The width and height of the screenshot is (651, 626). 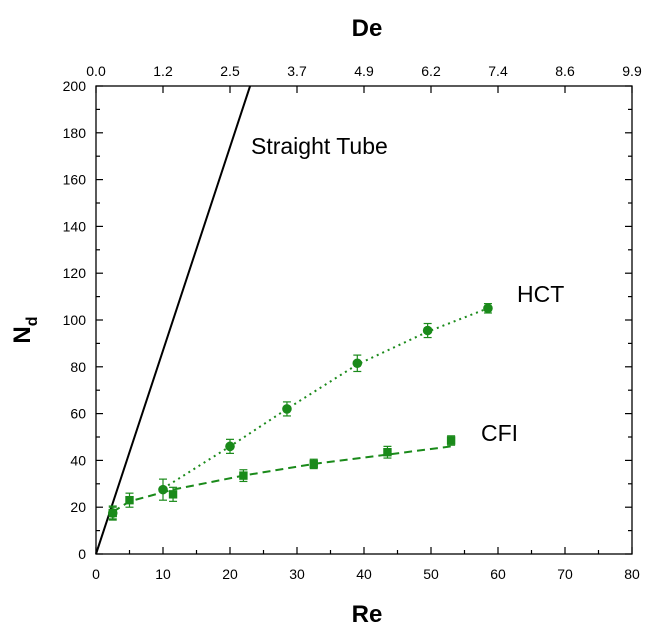 I want to click on x-tick-label: 60, so click(x=498, y=574).